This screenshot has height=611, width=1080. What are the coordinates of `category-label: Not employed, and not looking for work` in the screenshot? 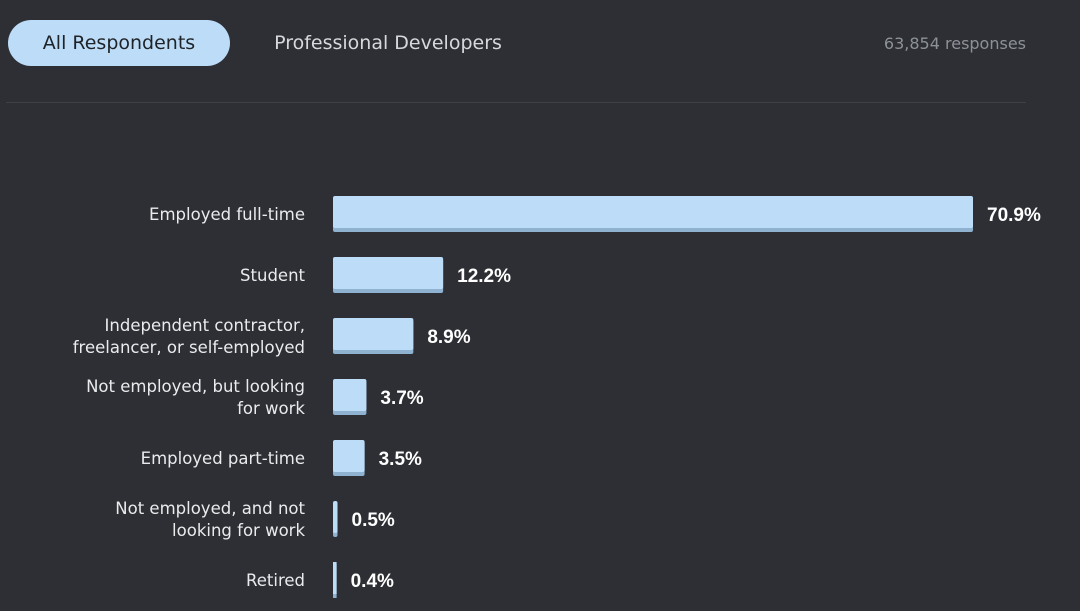 It's located at (210, 519).